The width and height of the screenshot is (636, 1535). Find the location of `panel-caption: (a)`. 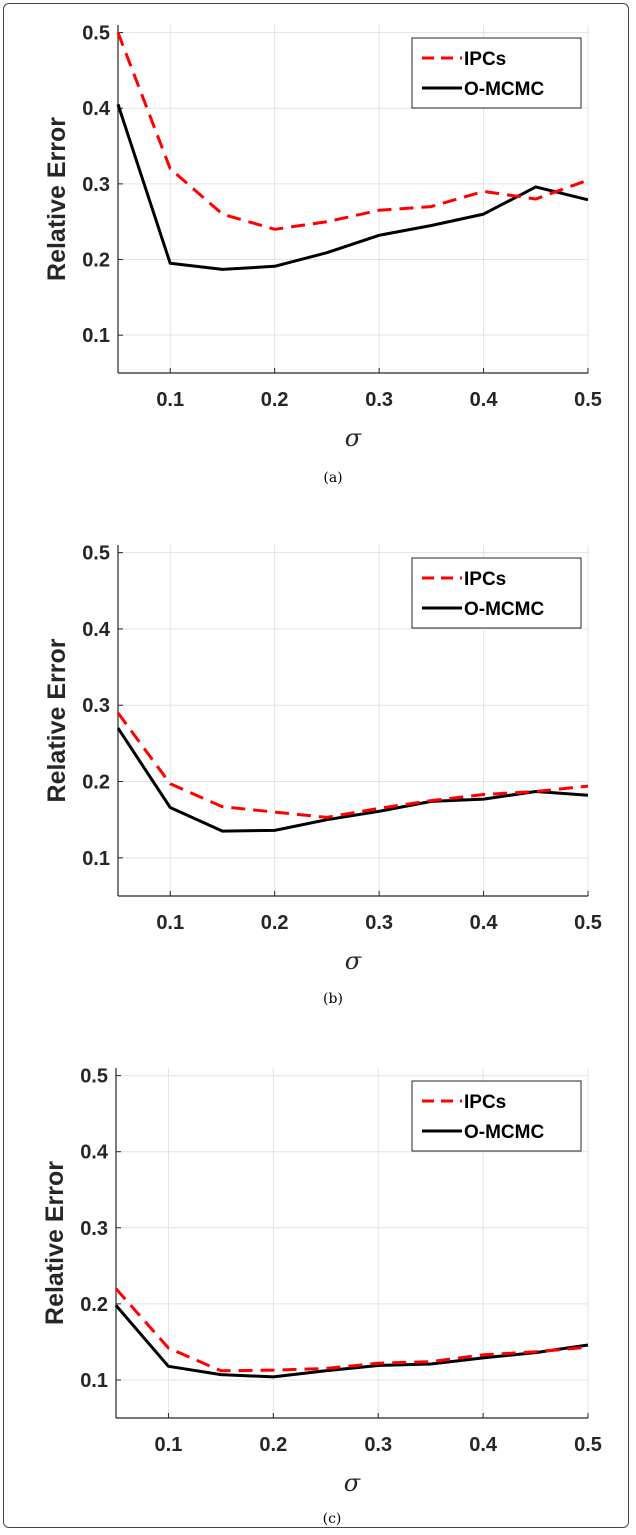

panel-caption: (a) is located at coordinates (332, 478).